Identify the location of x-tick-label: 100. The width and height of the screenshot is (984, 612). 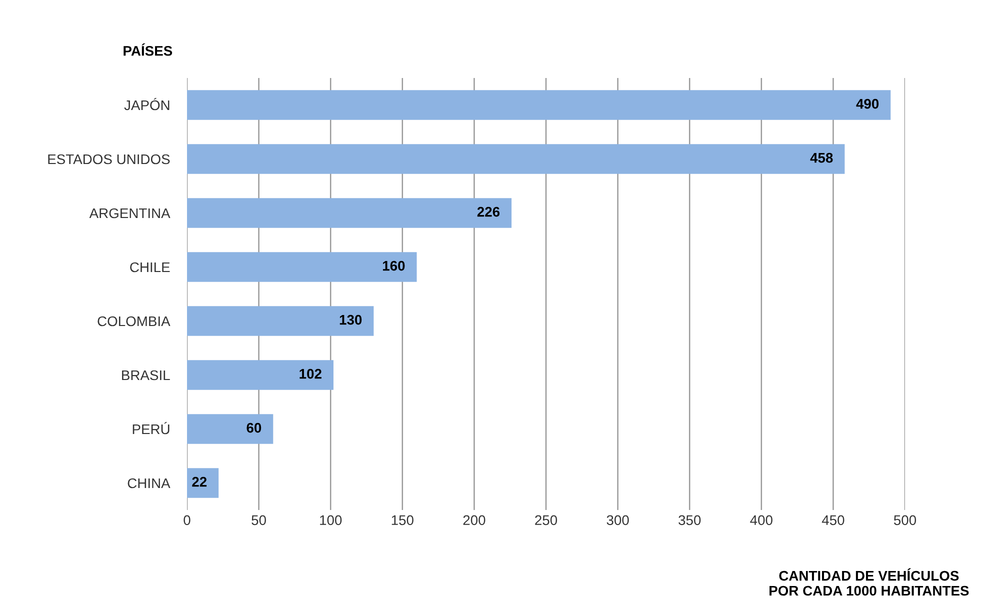
(331, 520).